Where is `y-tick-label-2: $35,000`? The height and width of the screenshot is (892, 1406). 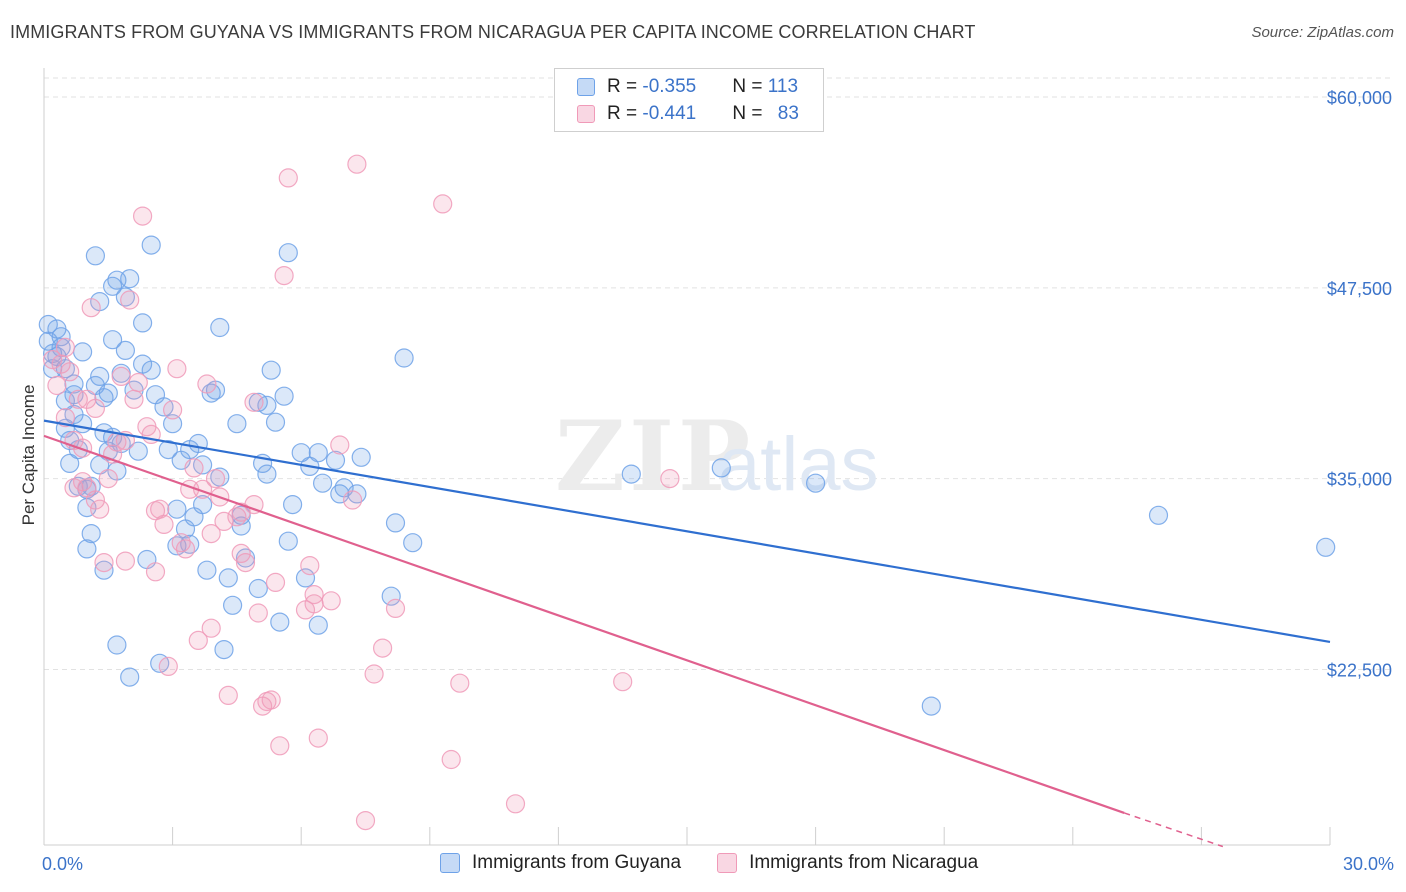 y-tick-label-2: $35,000 is located at coordinates (1359, 480).